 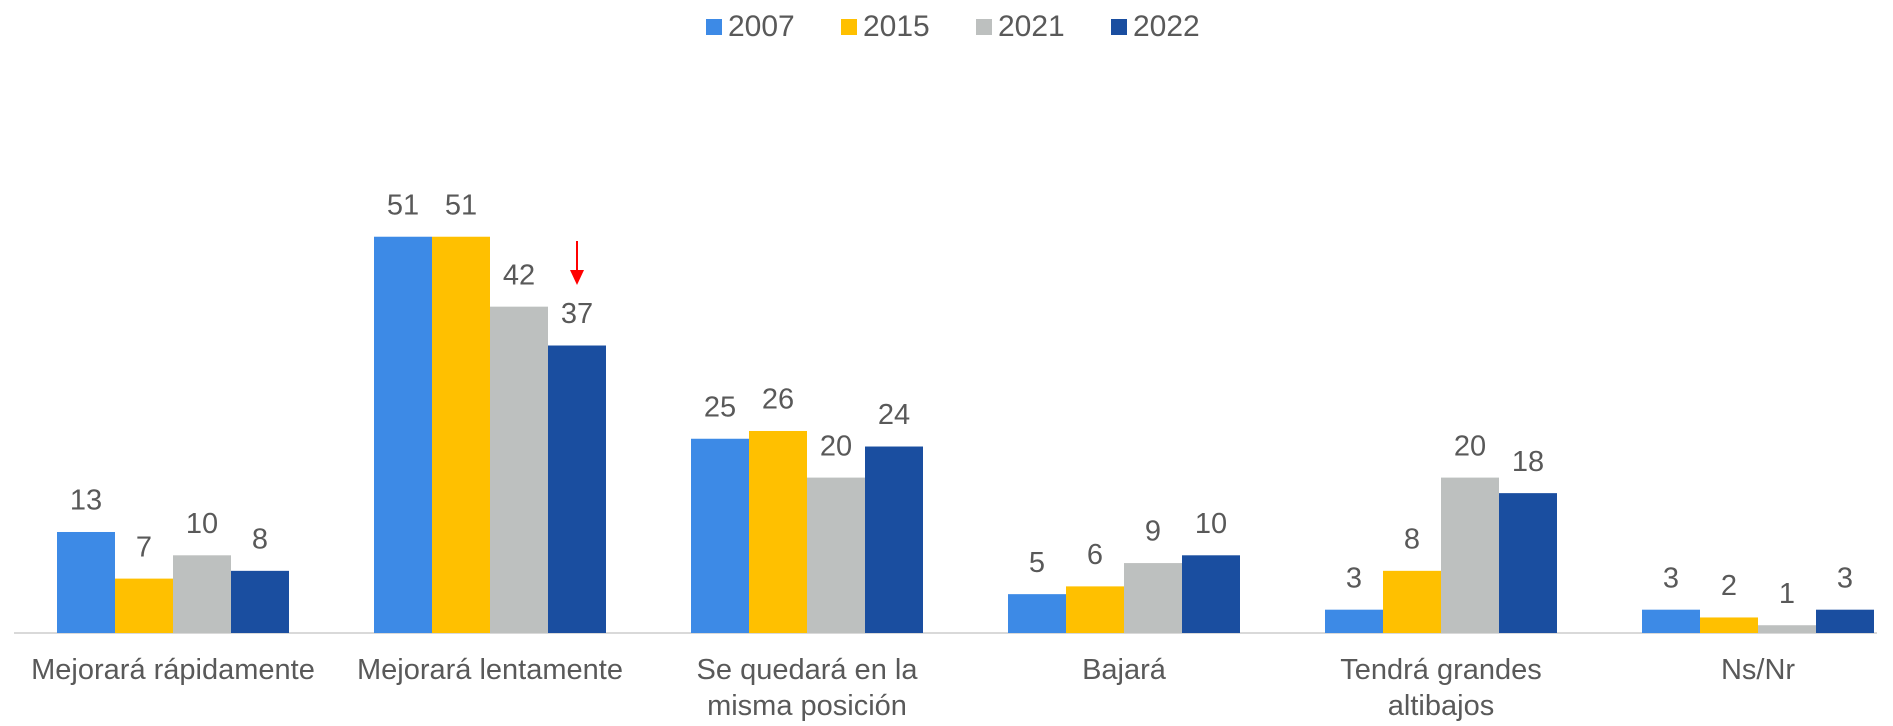 I want to click on value-label: 6, so click(x=1095, y=555).